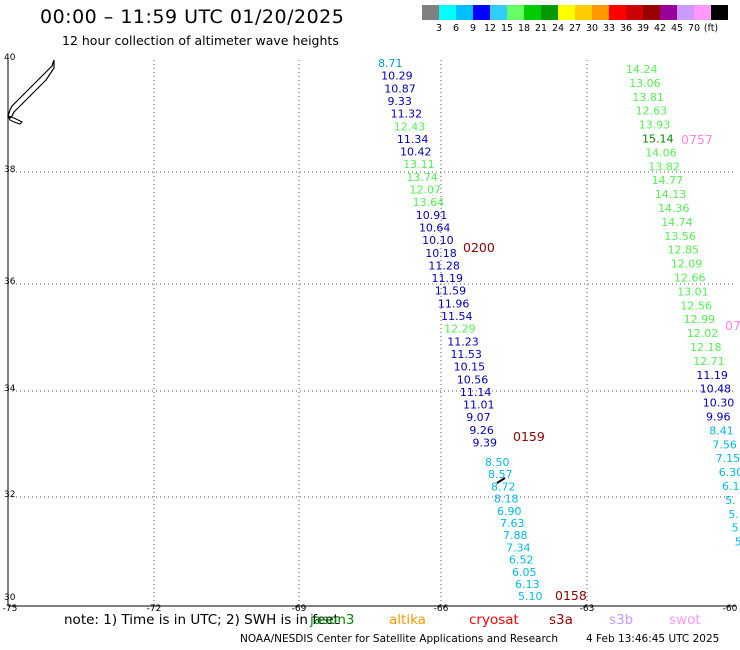  What do you see at coordinates (501, 480) in the screenshot?
I see `track-marker-line` at bounding box center [501, 480].